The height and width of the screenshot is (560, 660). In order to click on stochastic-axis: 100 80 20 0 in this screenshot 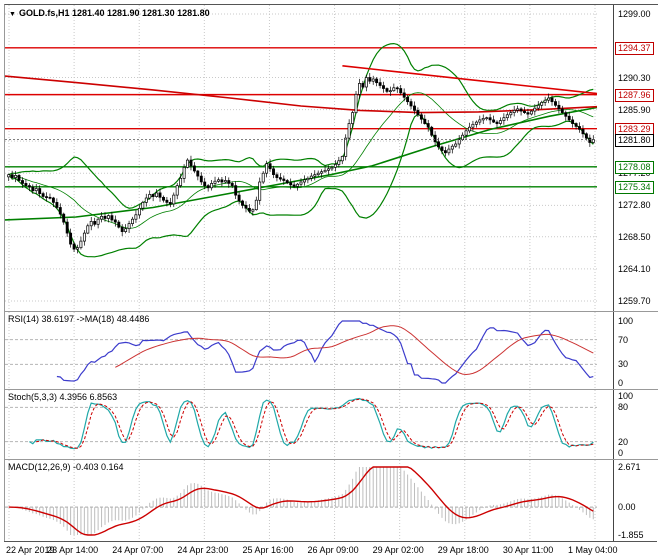, I will do `click(636, 425)`.